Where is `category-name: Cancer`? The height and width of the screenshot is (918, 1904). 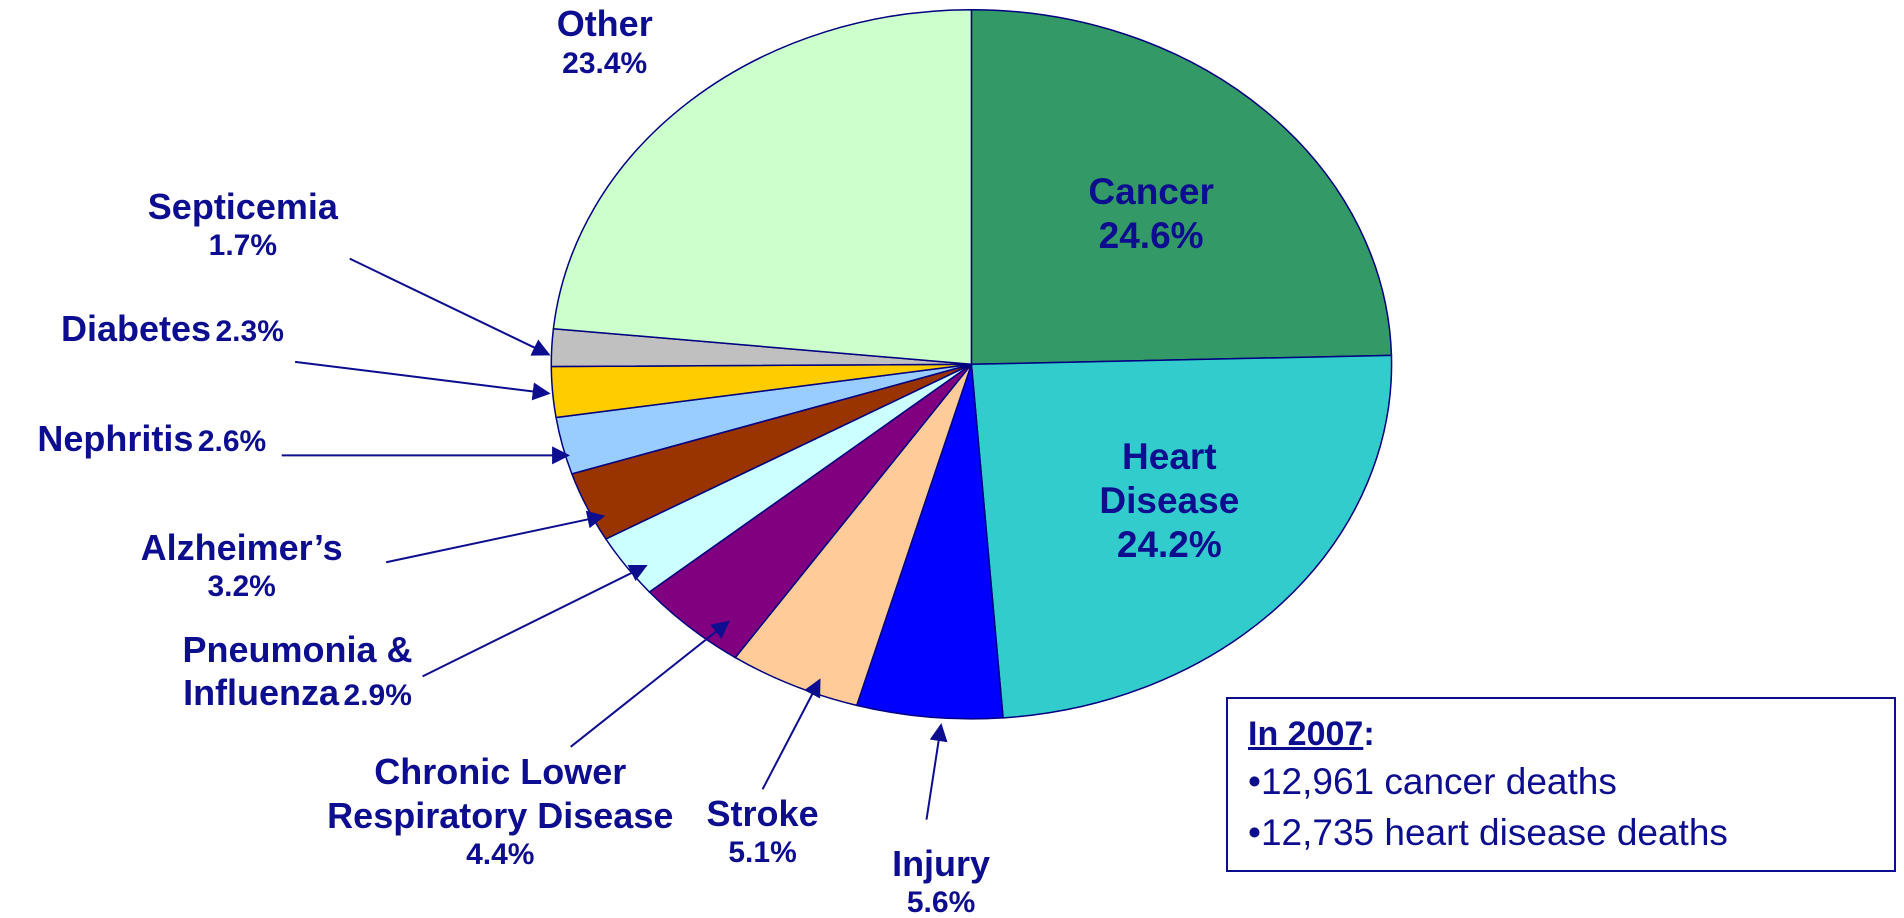 category-name: Cancer is located at coordinates (1151, 191).